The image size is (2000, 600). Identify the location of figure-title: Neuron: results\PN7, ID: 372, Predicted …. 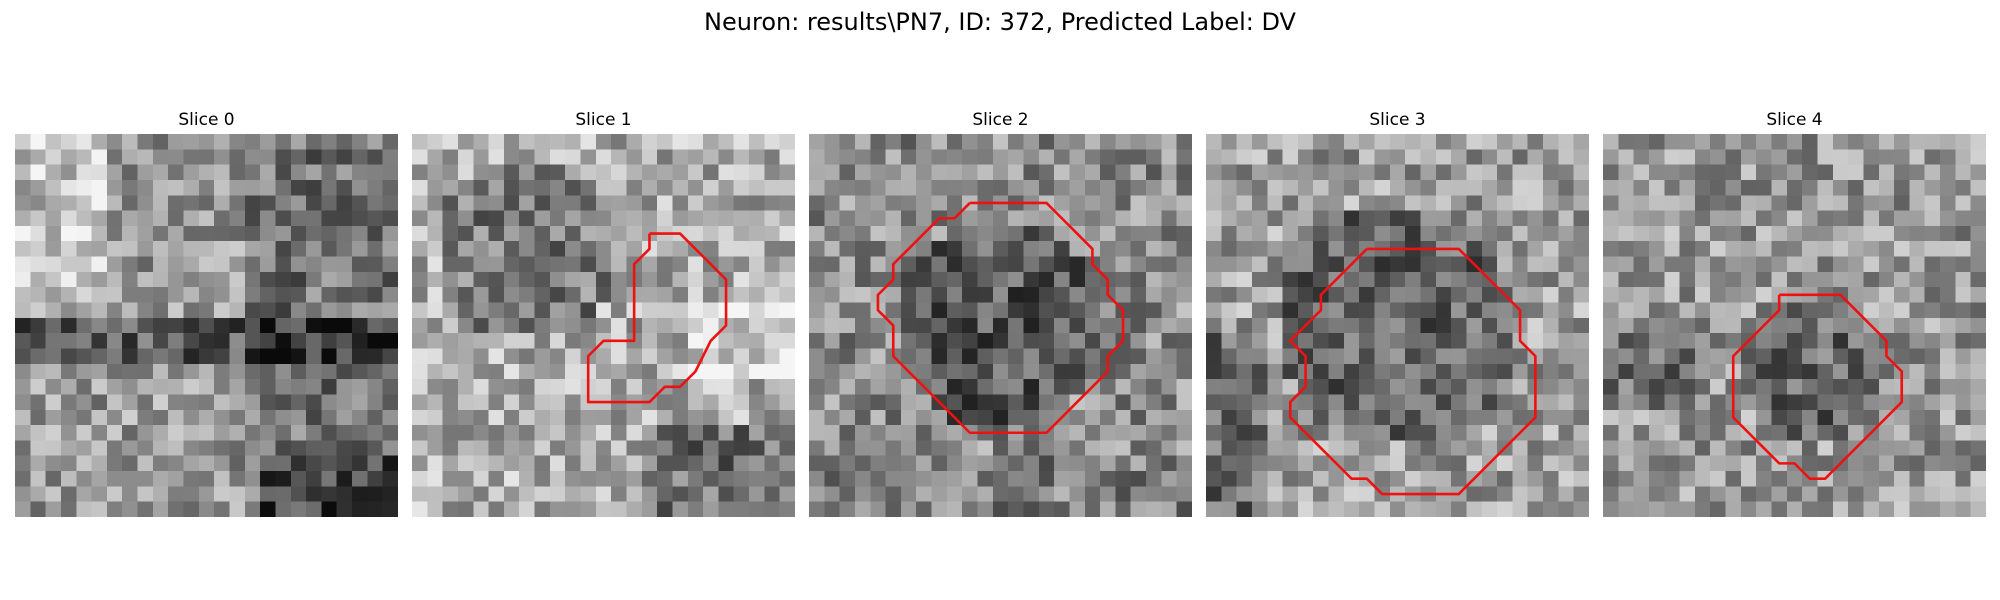
(1000, 22).